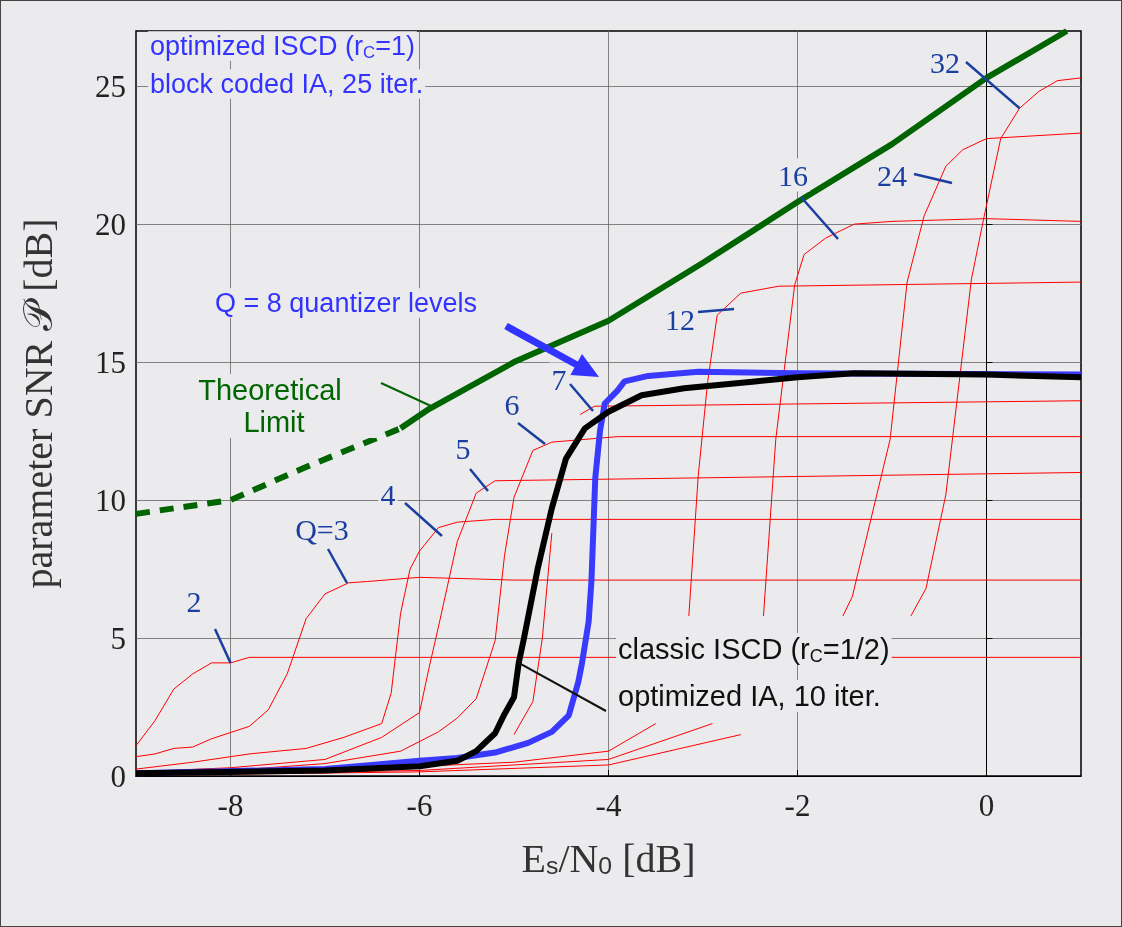  Describe the element at coordinates (346, 303) in the screenshot. I see `annotation: Q = 8 quantizer levels` at that location.